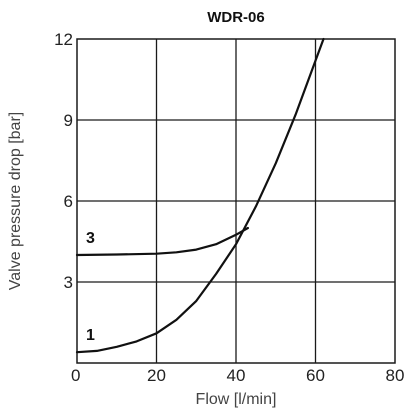  Describe the element at coordinates (315, 375) in the screenshot. I see `x-tick-label-3: 60` at that location.